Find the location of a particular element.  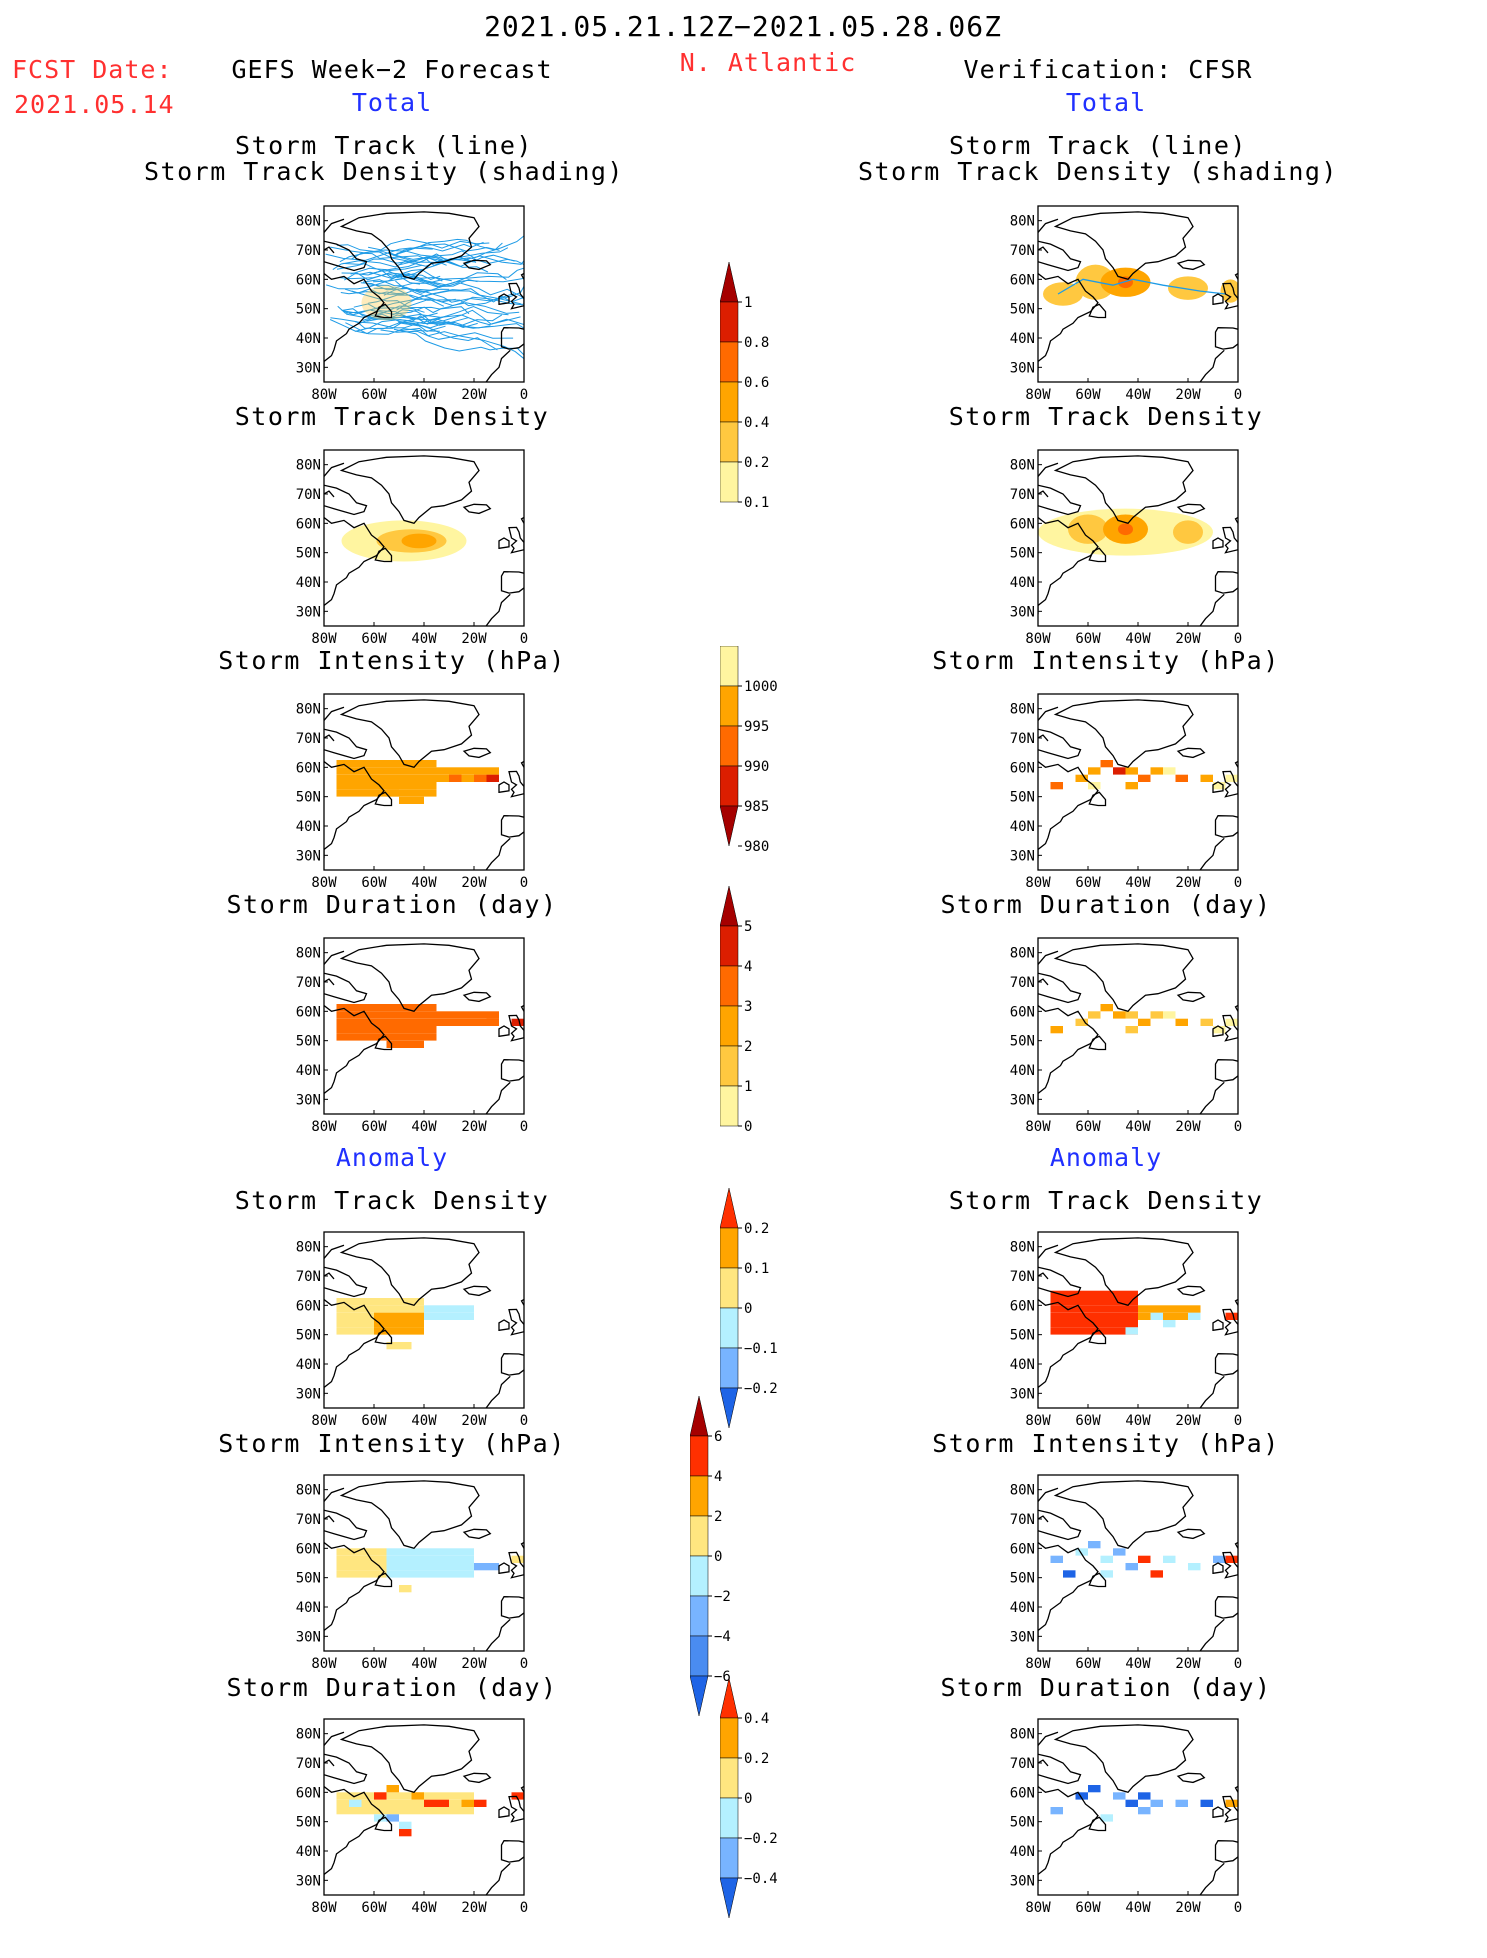

colorbar-label: 3 is located at coordinates (748, 1007).